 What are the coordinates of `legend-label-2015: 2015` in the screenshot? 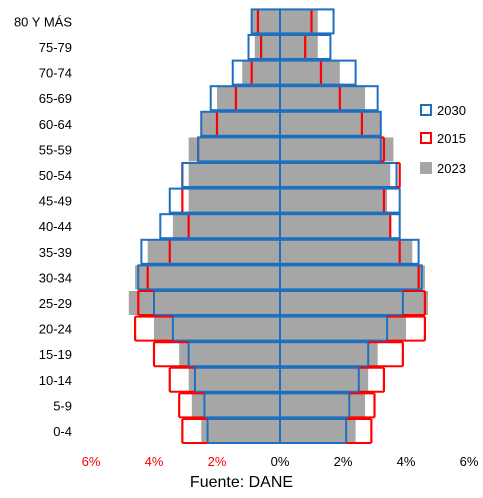 It's located at (451, 138).